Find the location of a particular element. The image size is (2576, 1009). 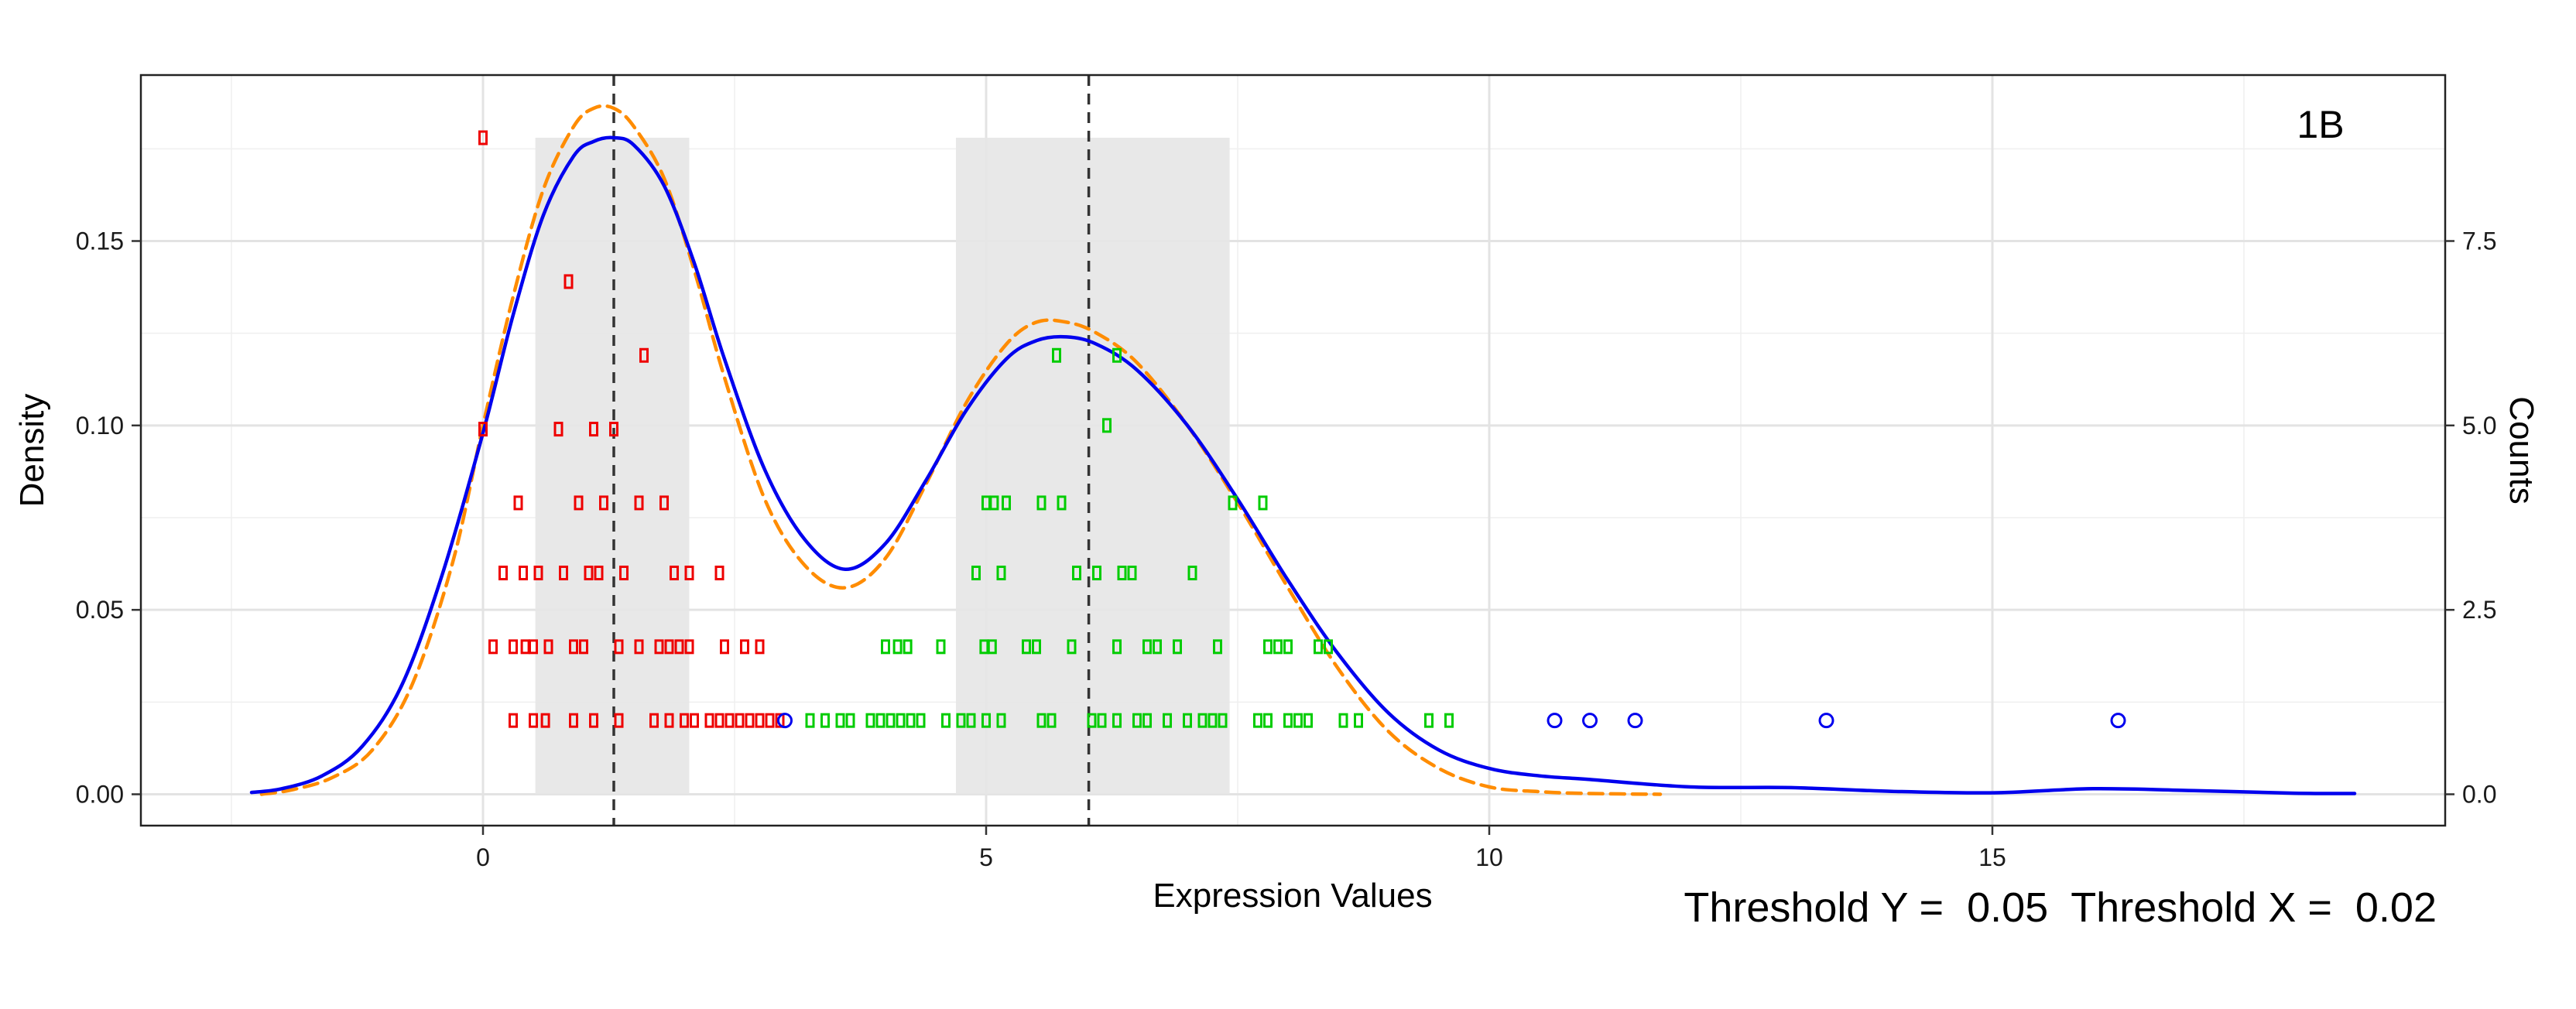

y-axis-left: 0.00 0.05 0.10 0.15 is located at coordinates (108, 517).